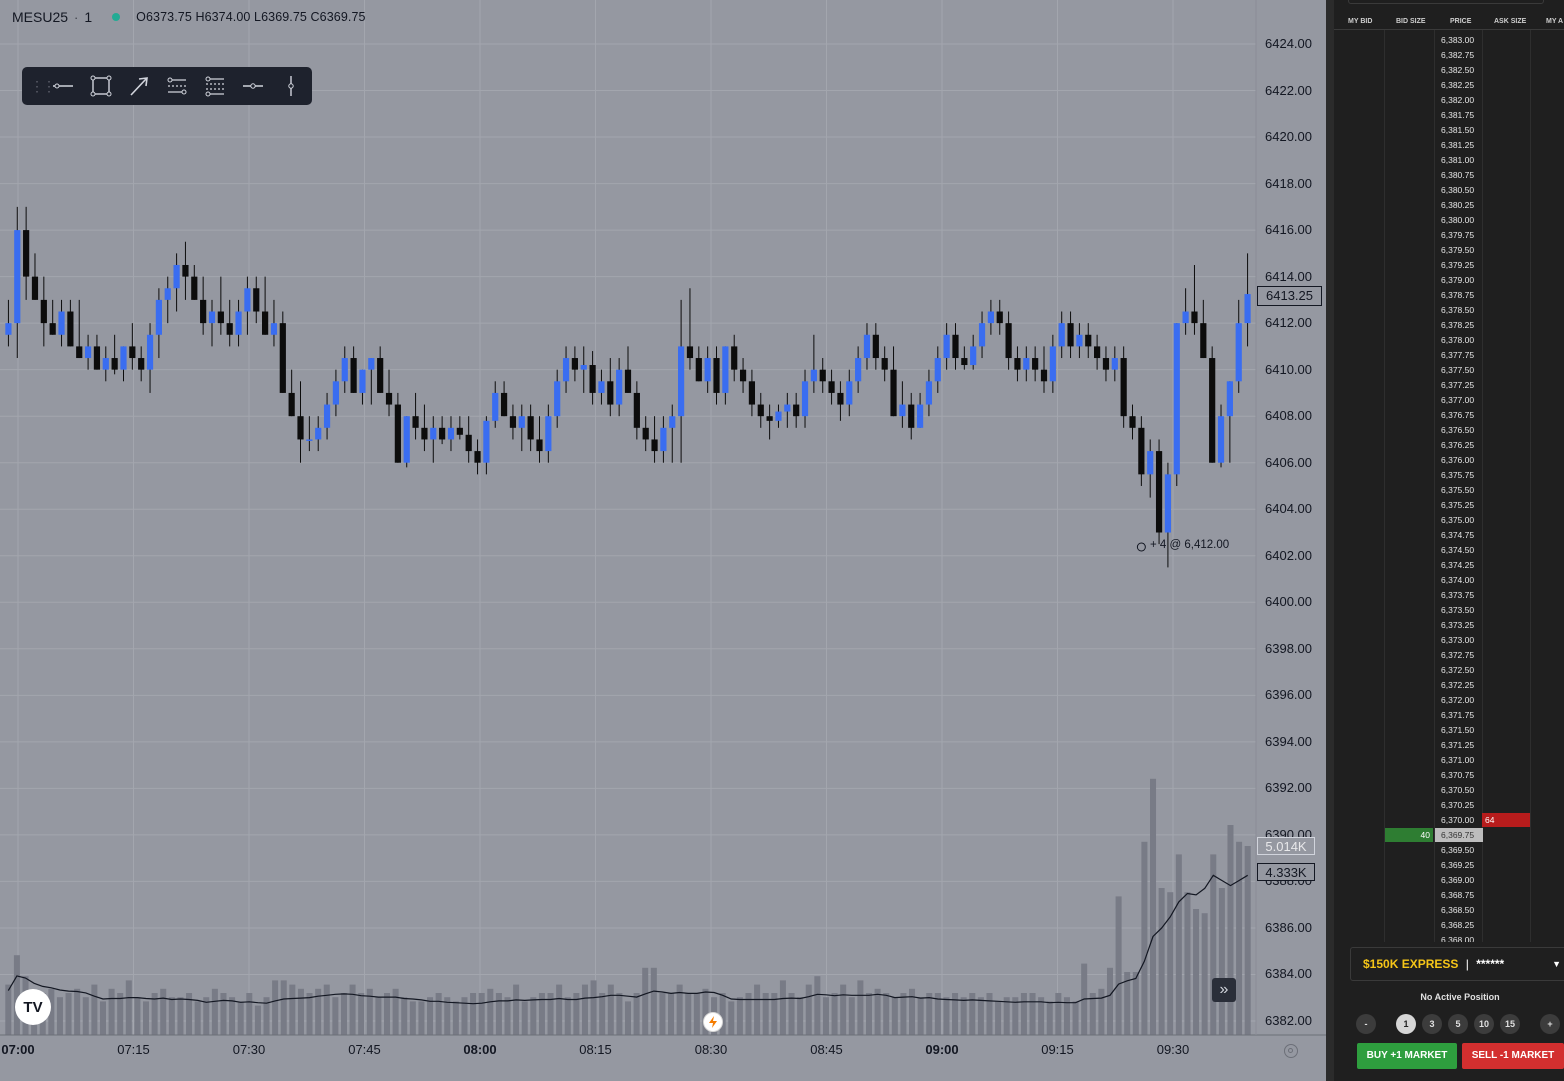 The image size is (1564, 1081). Describe the element at coordinates (1449, 85) in the screenshot. I see `dom-price-row: 6,382.25` at that location.